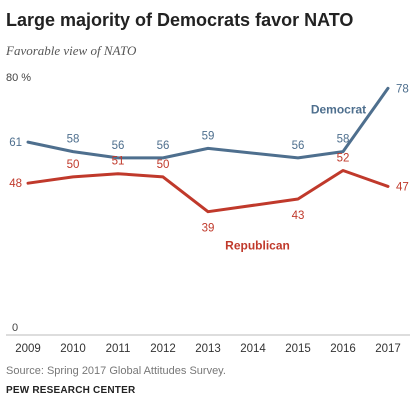  What do you see at coordinates (118, 162) in the screenshot?
I see `data-label-republican: 51` at bounding box center [118, 162].